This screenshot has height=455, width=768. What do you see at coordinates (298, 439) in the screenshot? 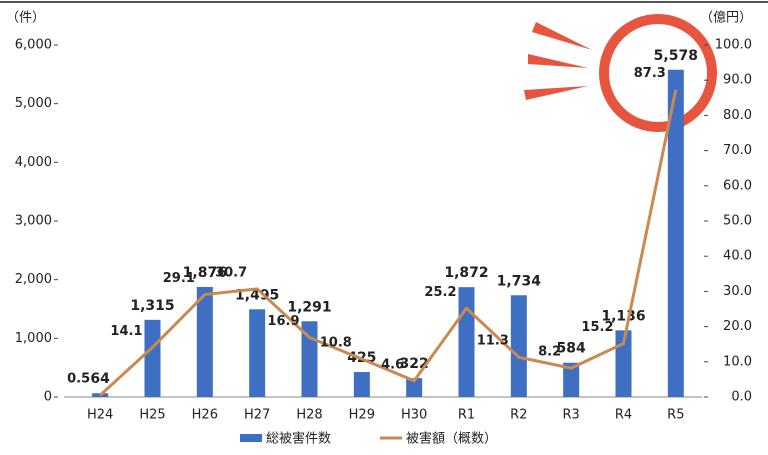
I see `legend-label: 総被害件数` at bounding box center [298, 439].